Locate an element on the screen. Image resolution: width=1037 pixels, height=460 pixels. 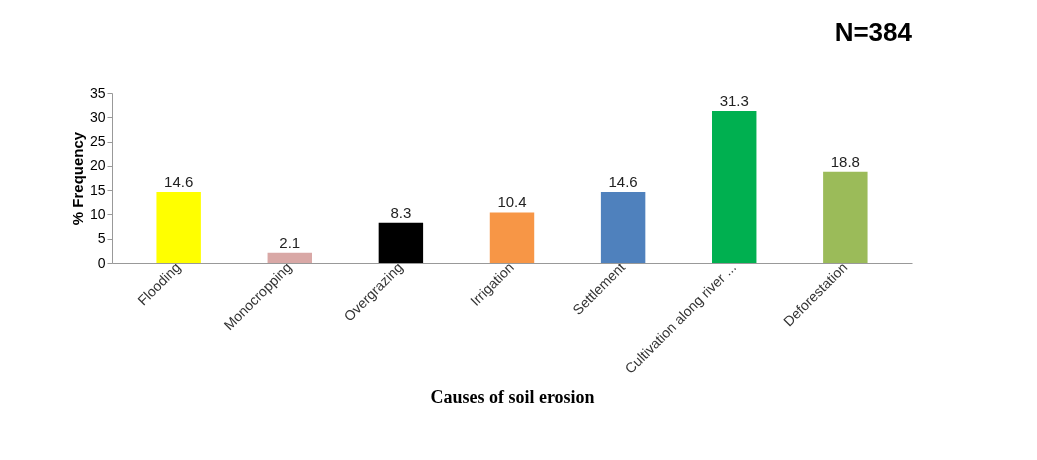
y-axis-title: % Frequency is located at coordinates (77, 178).